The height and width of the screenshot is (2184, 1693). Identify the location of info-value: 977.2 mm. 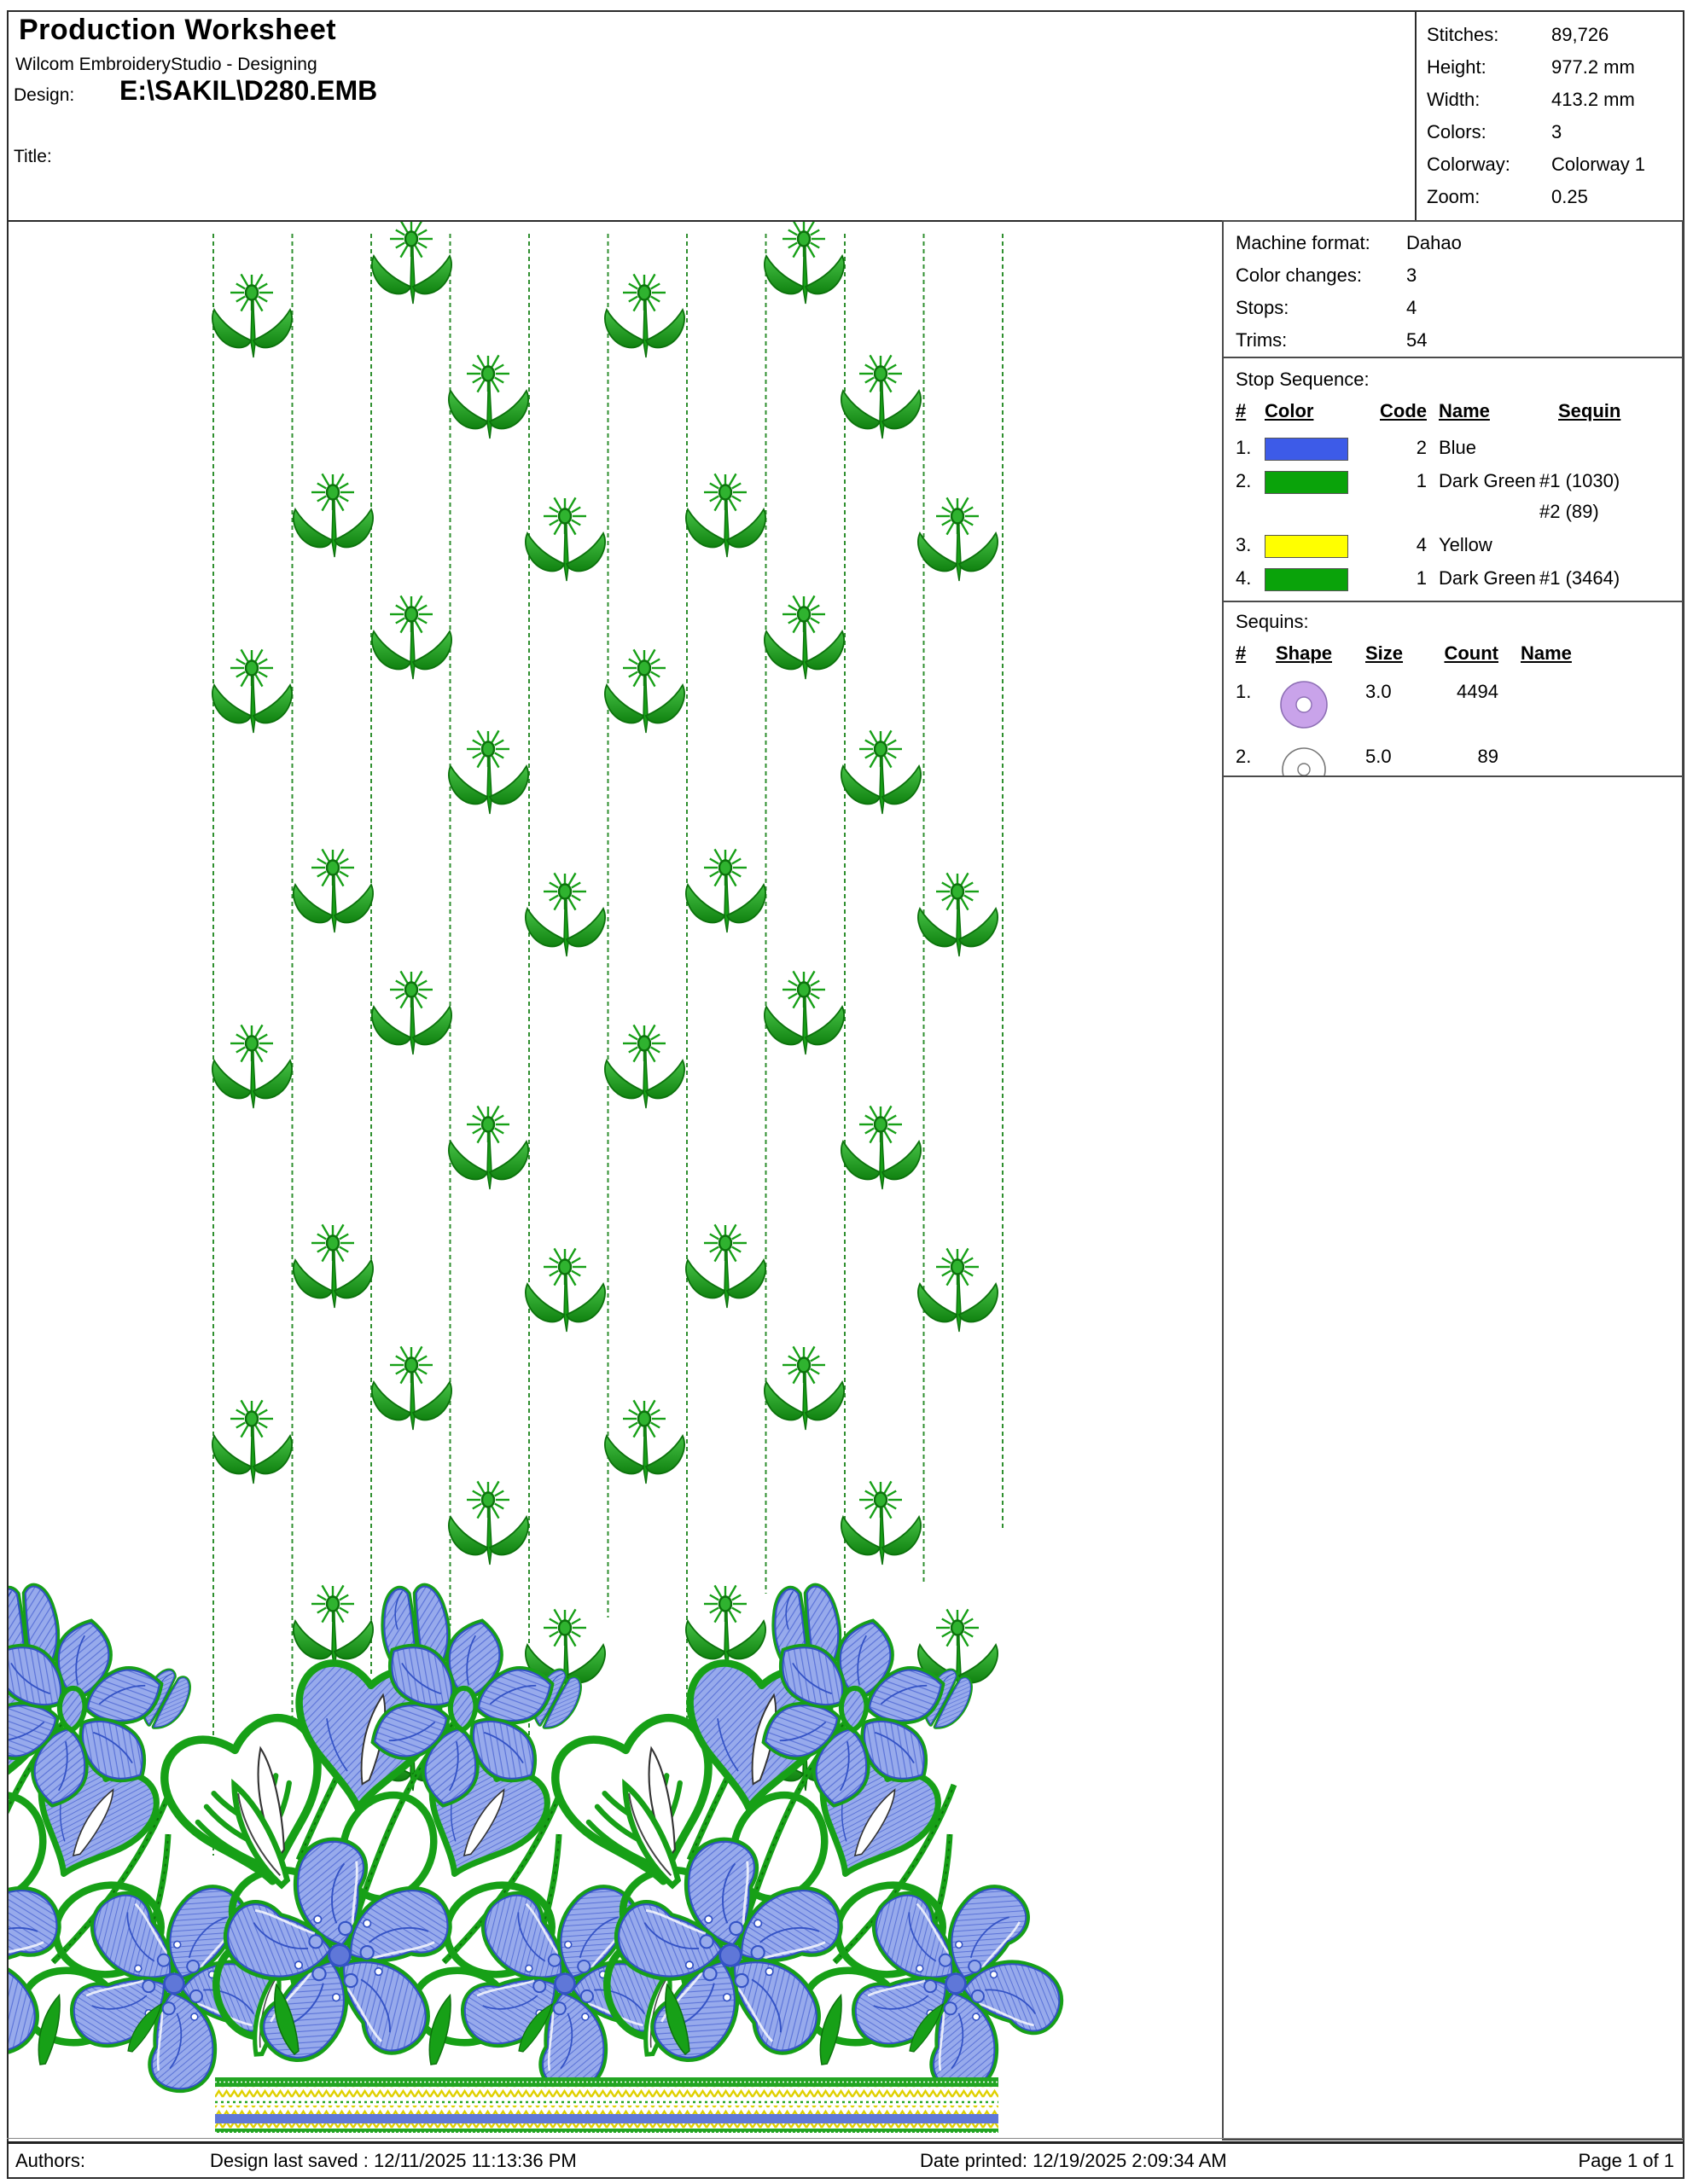
(1593, 67).